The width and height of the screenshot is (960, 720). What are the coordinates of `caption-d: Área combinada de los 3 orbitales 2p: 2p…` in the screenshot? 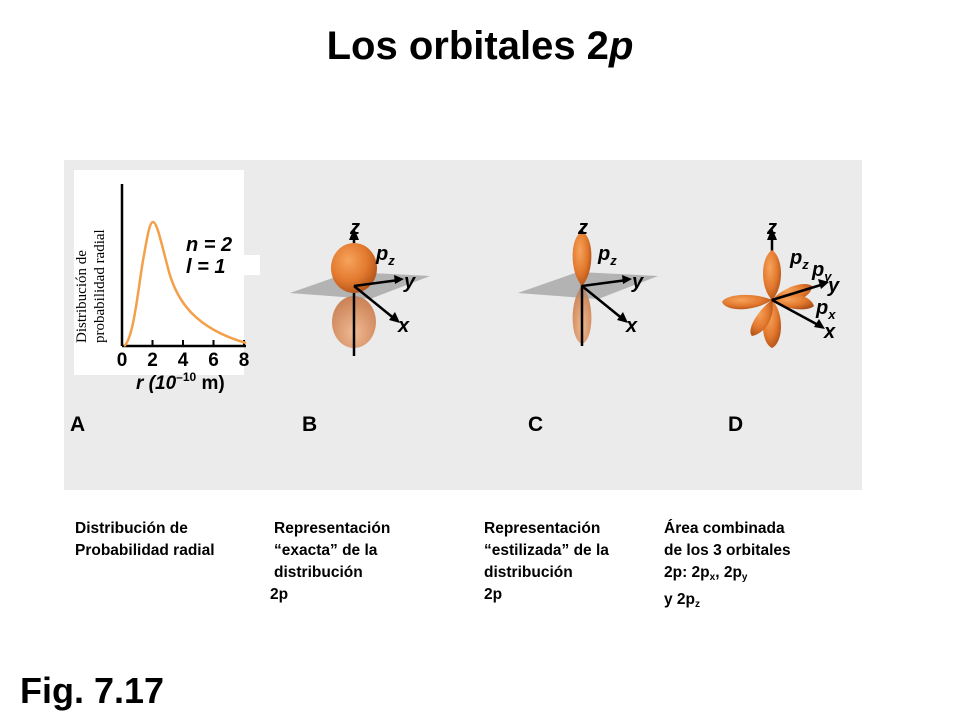 It's located at (727, 565).